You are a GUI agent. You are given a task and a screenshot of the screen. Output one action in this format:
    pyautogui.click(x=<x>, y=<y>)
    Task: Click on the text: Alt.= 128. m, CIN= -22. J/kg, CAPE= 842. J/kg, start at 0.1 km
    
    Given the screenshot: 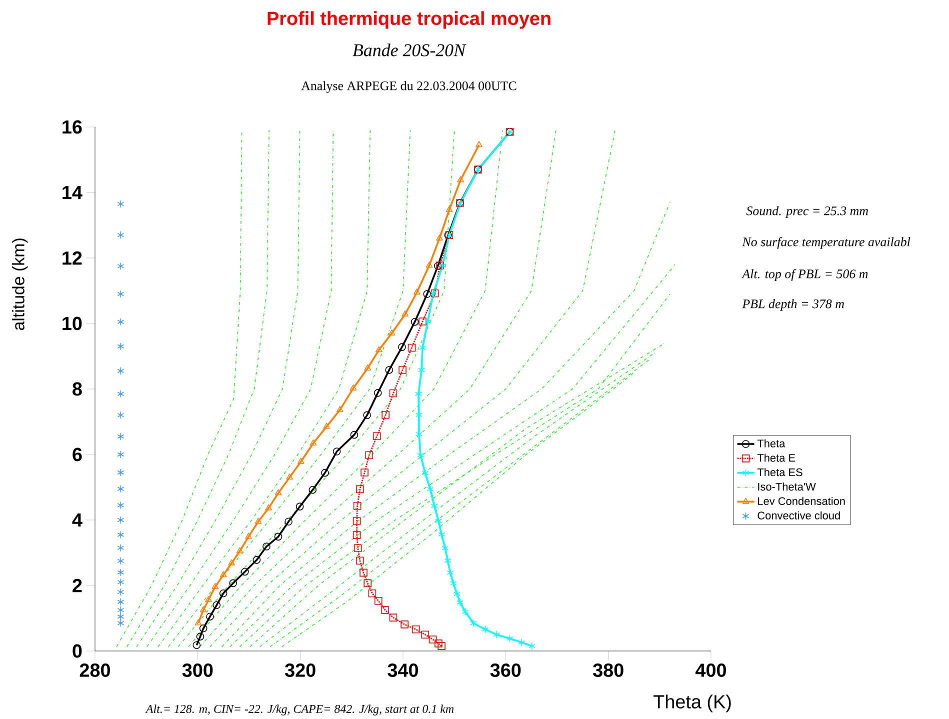 What is the action you would take?
    pyautogui.click(x=299, y=710)
    